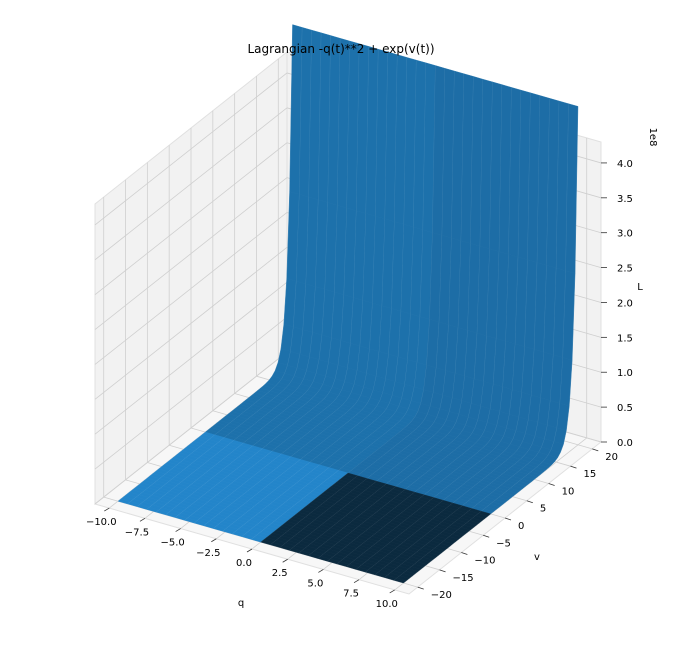 The height and width of the screenshot is (666, 683). What do you see at coordinates (387, 604) in the screenshot?
I see `x-tick-label: 10.0` at bounding box center [387, 604].